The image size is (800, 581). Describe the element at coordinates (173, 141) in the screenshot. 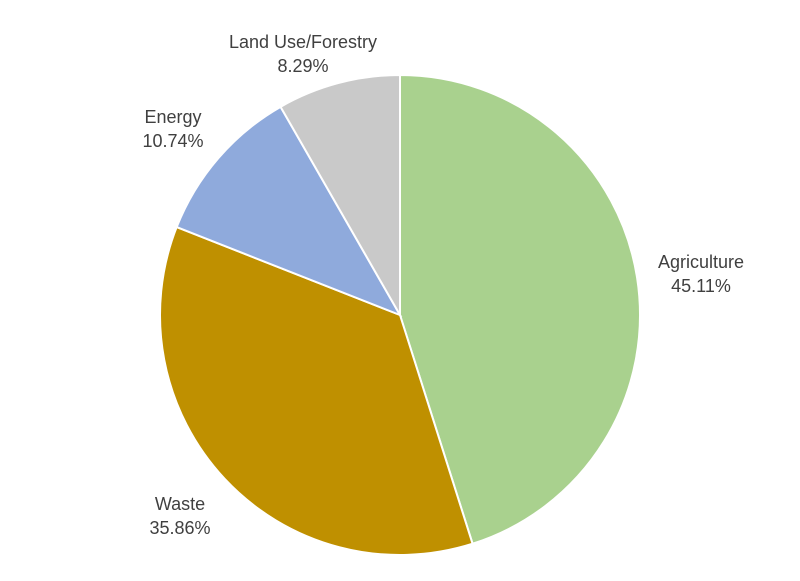

I see `label-energy-pct: 10.74%` at that location.